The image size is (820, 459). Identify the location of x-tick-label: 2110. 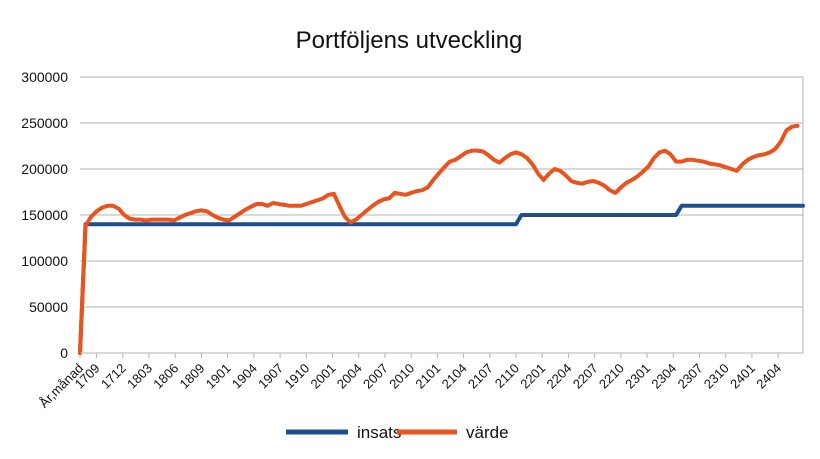
(507, 376).